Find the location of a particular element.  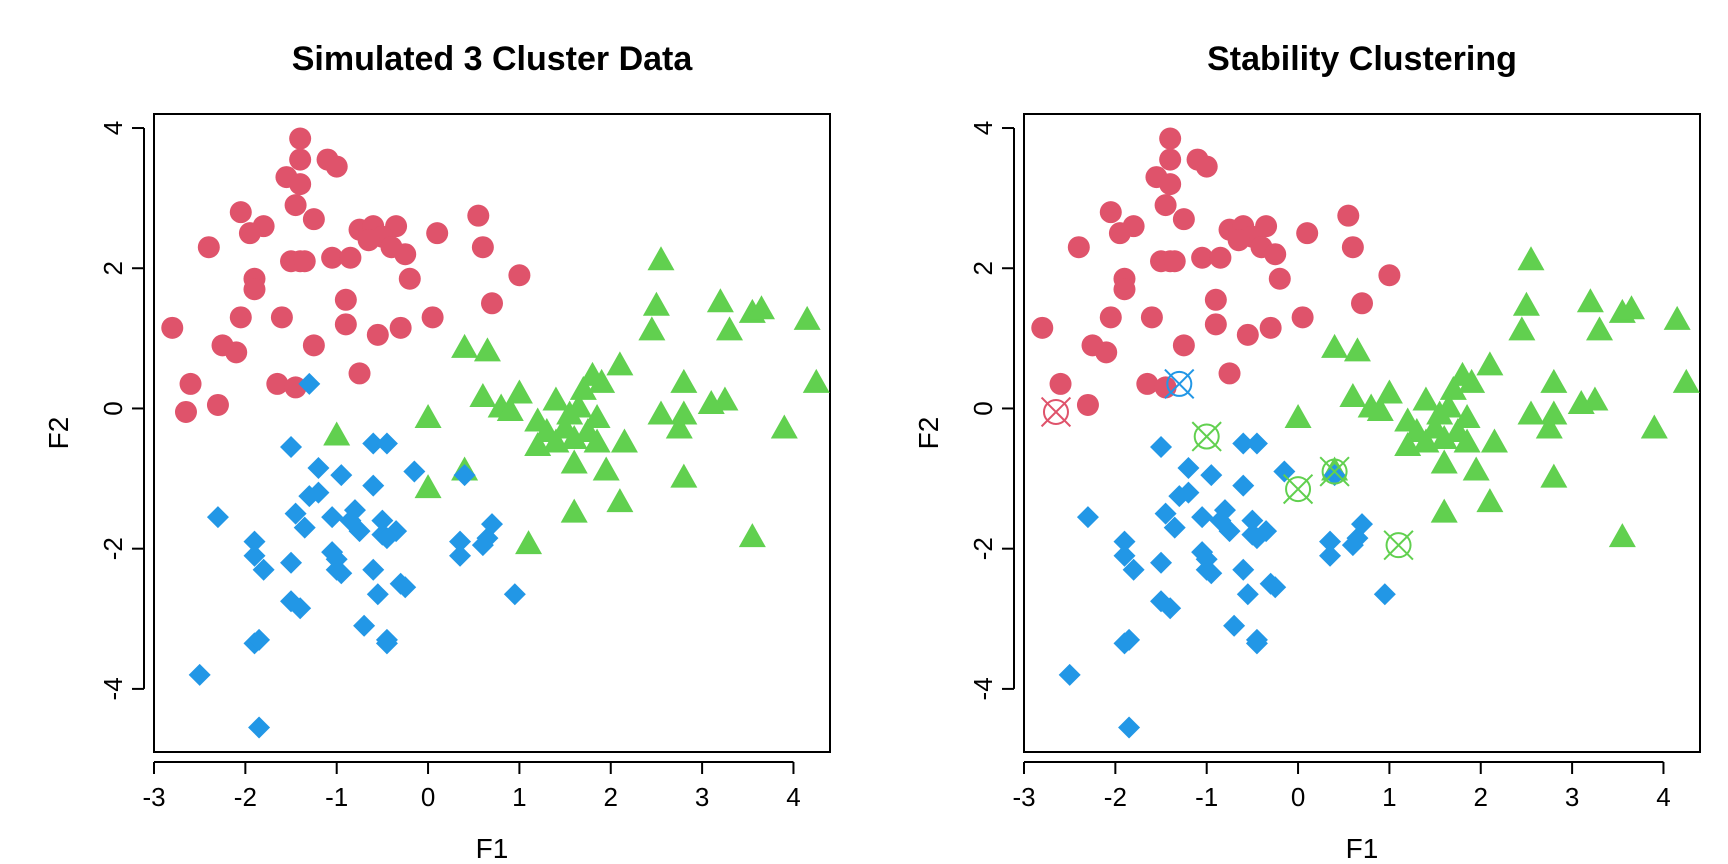

data-point-circled-x is located at coordinates (1398, 545).